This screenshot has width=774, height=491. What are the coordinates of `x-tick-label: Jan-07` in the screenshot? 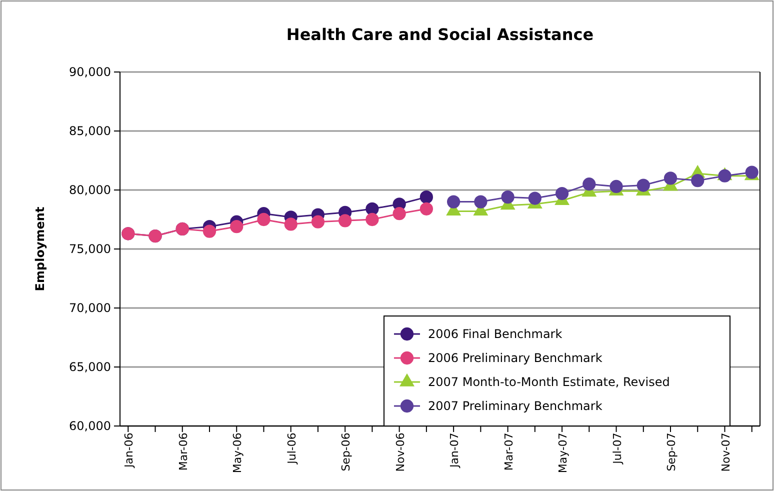 It's located at (455, 450).